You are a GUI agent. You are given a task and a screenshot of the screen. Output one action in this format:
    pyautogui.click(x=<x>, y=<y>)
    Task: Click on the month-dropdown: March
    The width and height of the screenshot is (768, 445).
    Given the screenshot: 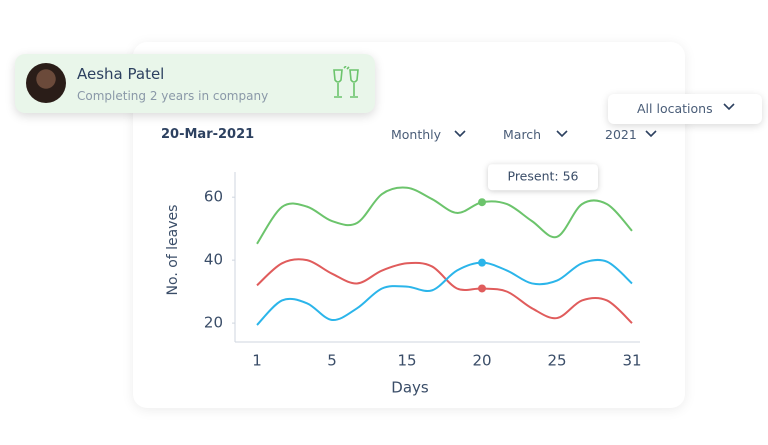 What is the action you would take?
    pyautogui.click(x=522, y=134)
    